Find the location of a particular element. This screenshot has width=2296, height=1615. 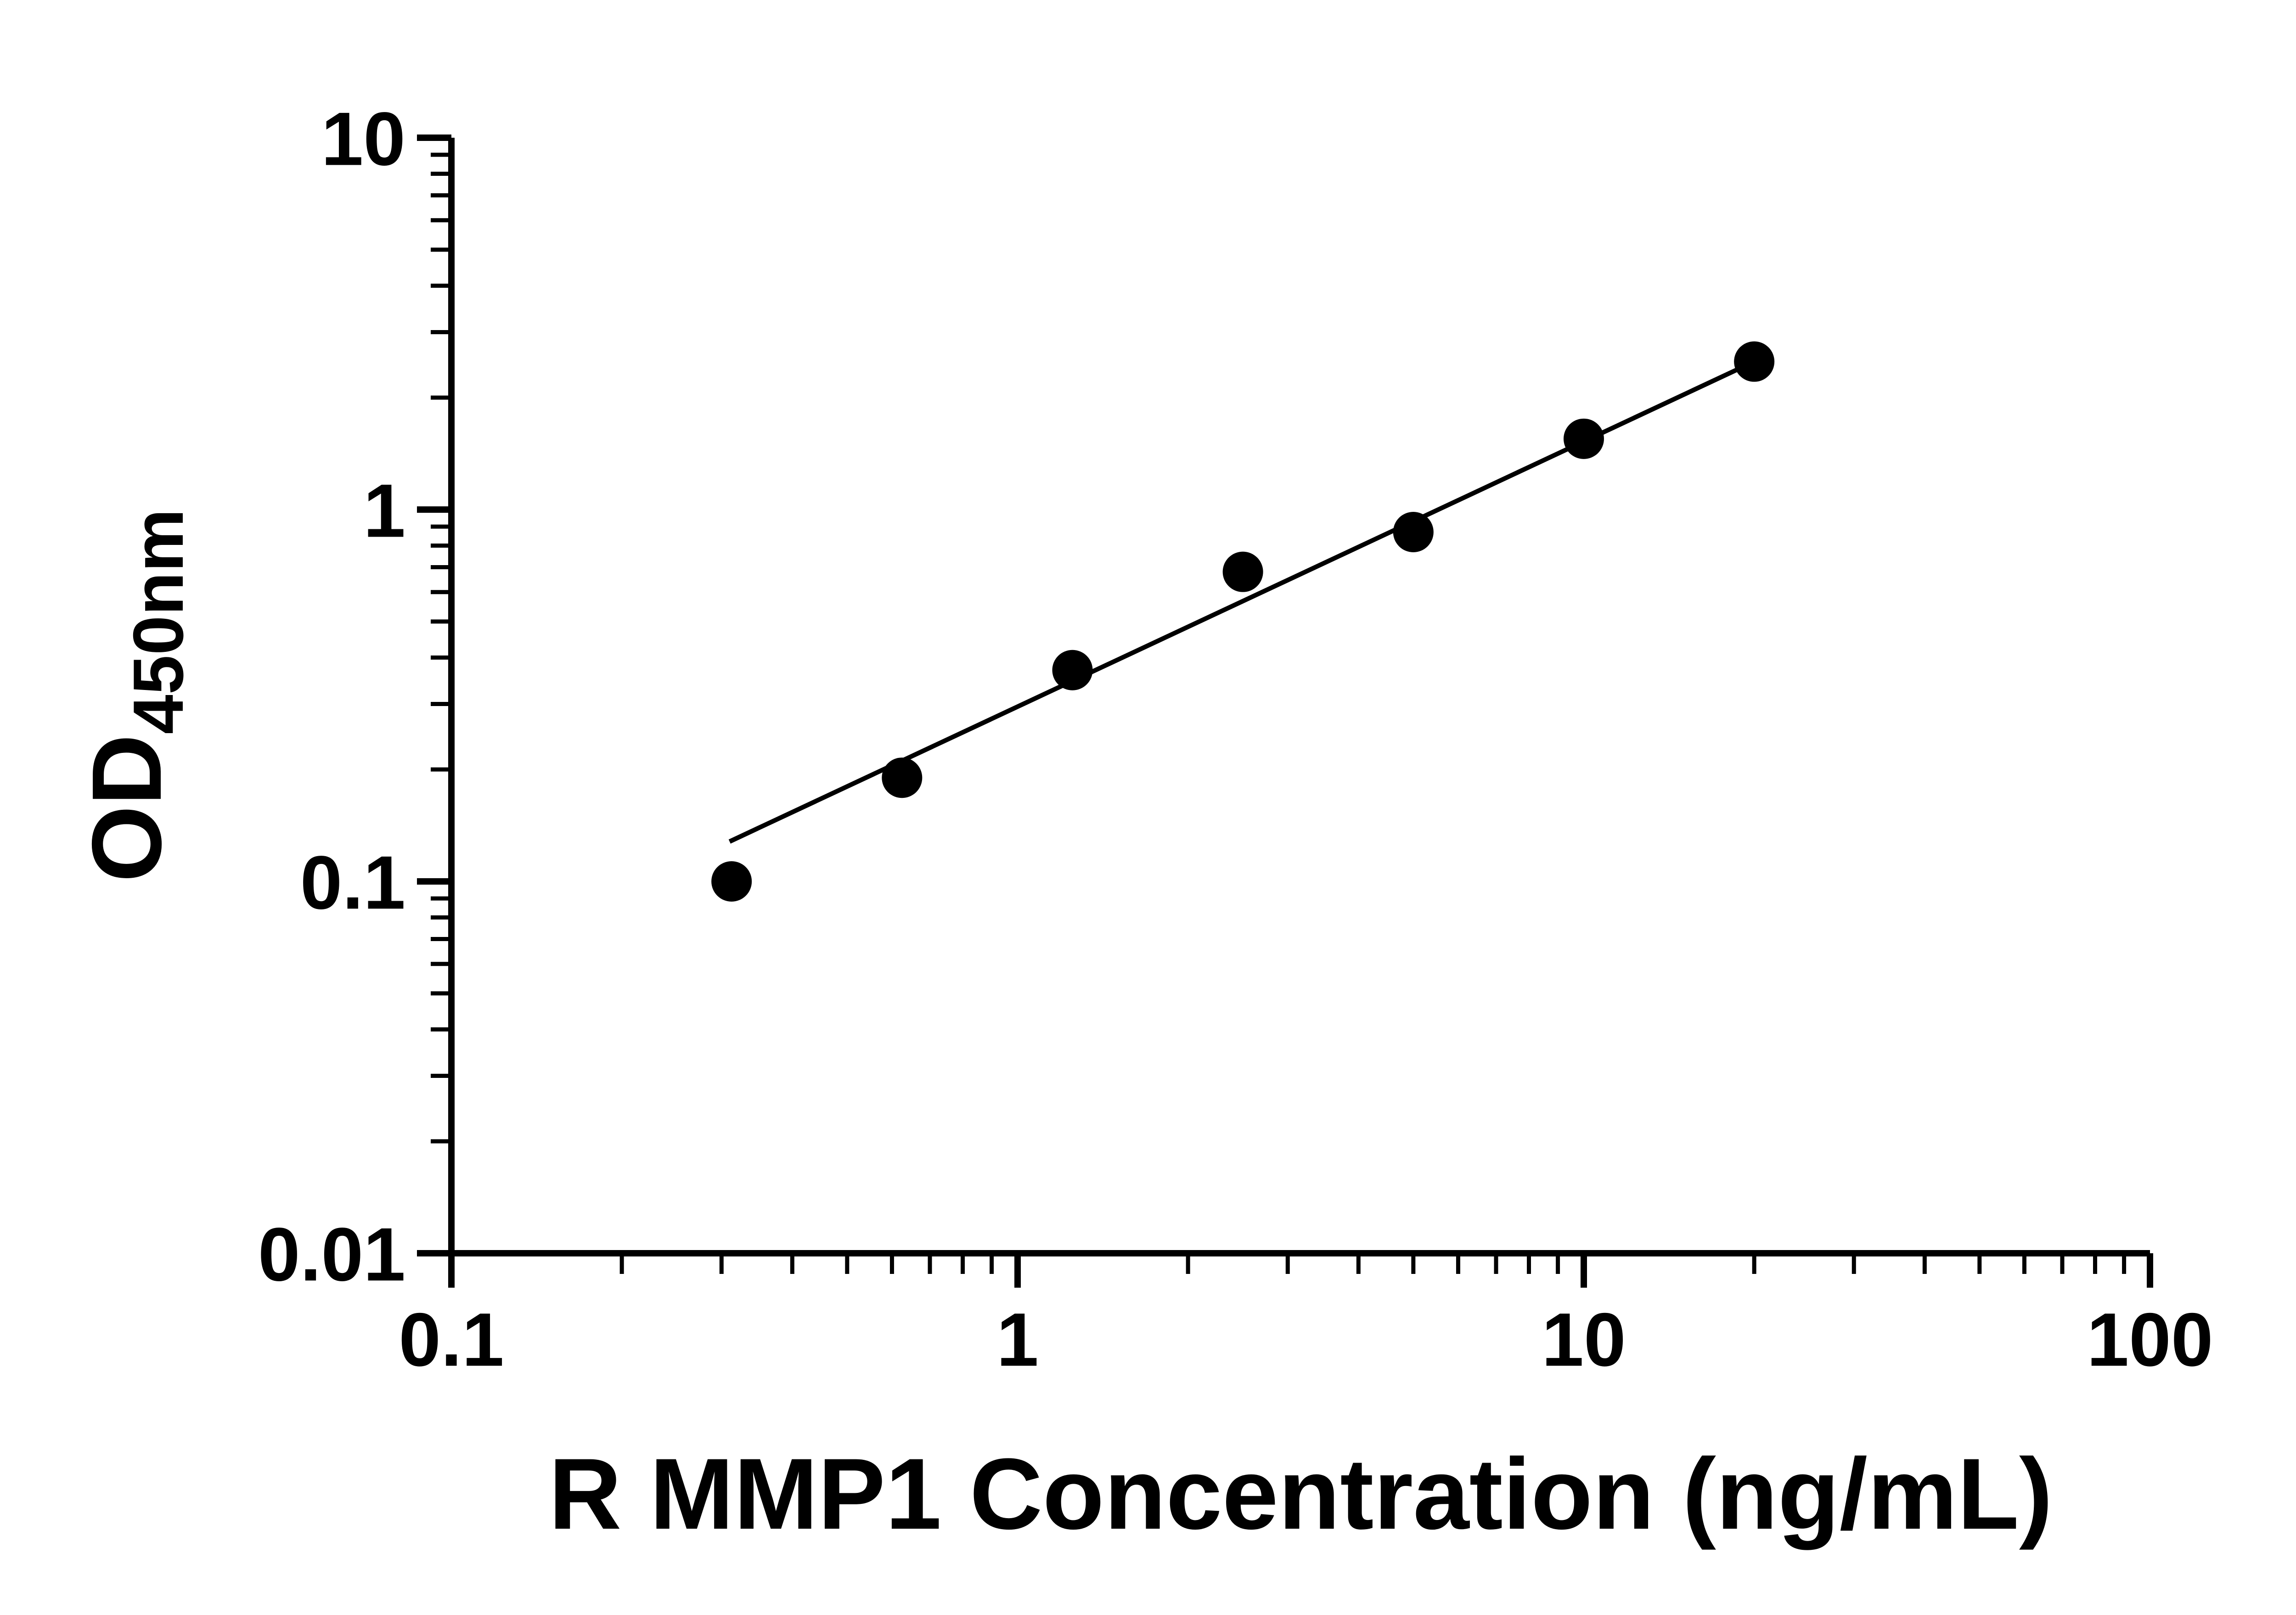

y-tick-label: 1 is located at coordinates (384, 510).